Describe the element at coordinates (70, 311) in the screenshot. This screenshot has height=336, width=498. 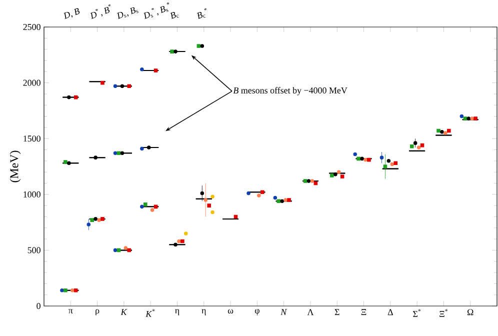
I see `x-tick-label: π` at that location.